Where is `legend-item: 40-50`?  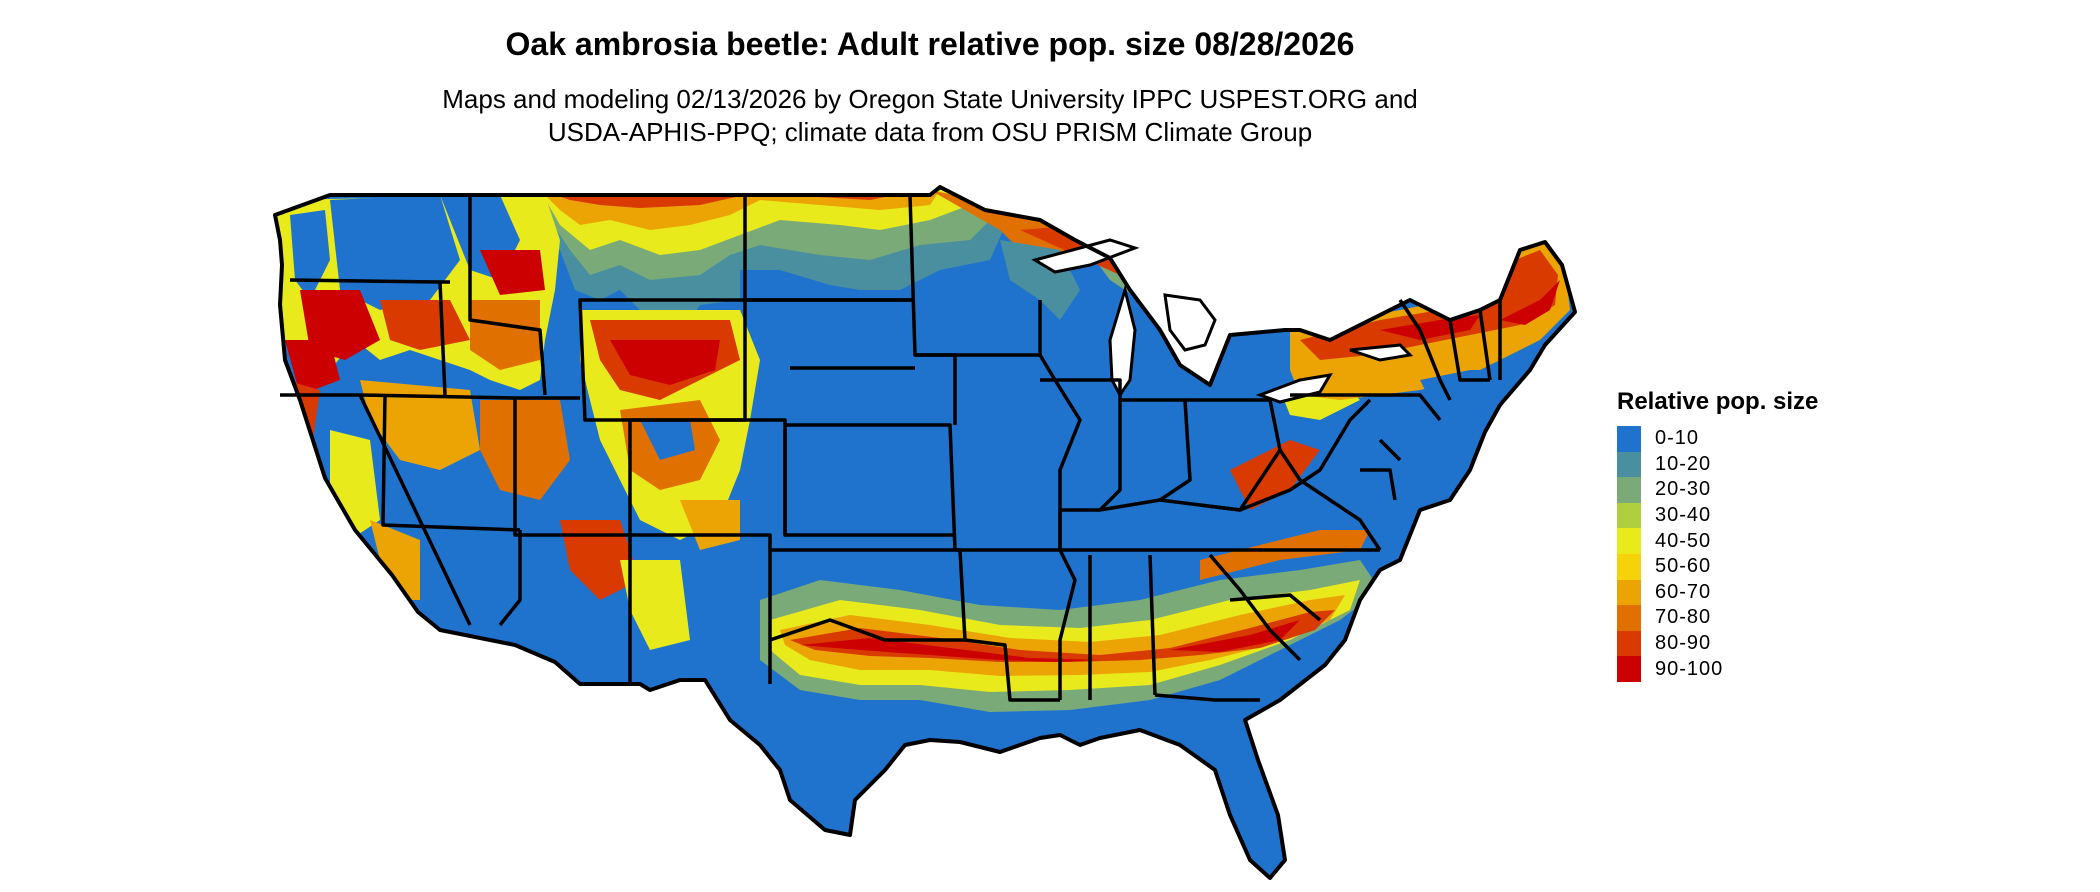
legend-item: 40-50 is located at coordinates (1717, 541).